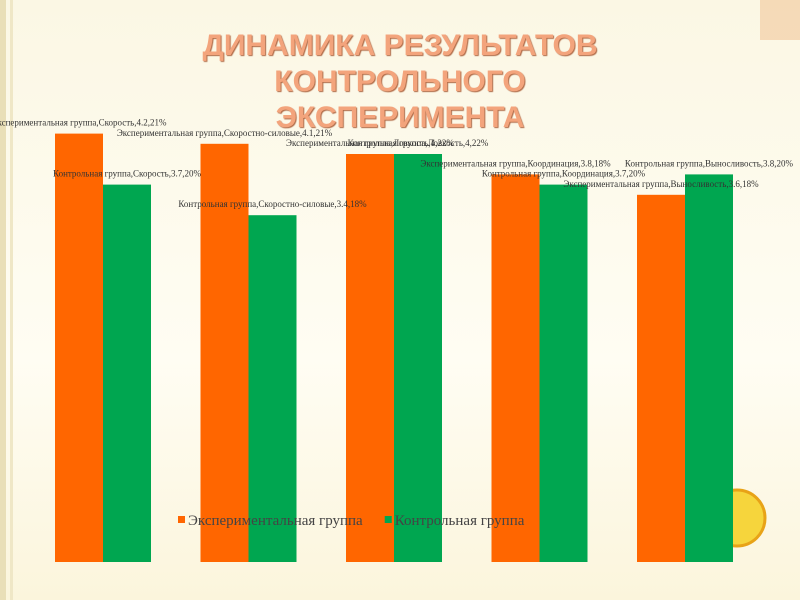 Image resolution: width=800 pixels, height=600 pixels. Describe the element at coordinates (127, 174) in the screenshot. I see `data-label: Контрольная группа,Скорость,3.7,20%` at that location.